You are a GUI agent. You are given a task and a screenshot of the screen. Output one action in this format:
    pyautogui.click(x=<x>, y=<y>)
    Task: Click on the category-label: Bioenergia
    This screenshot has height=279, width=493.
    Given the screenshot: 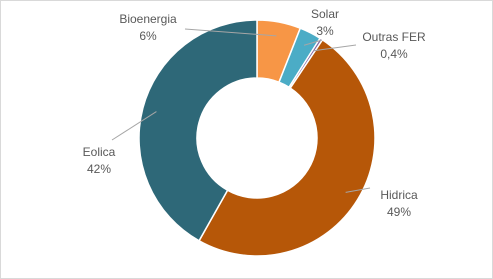 What is the action you would take?
    pyautogui.click(x=148, y=19)
    